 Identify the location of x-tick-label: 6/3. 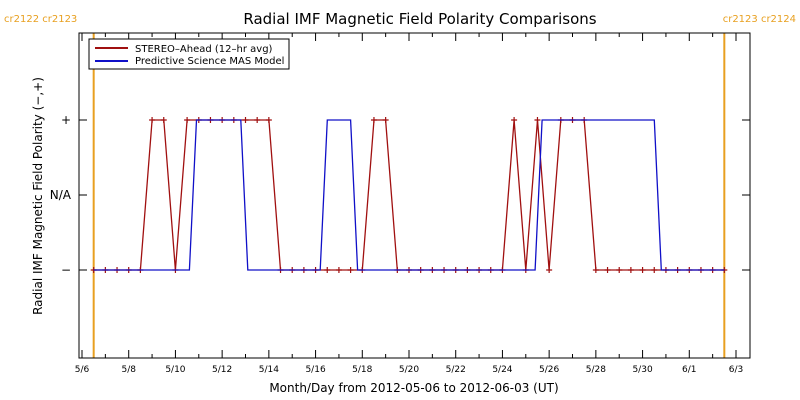
(736, 370).